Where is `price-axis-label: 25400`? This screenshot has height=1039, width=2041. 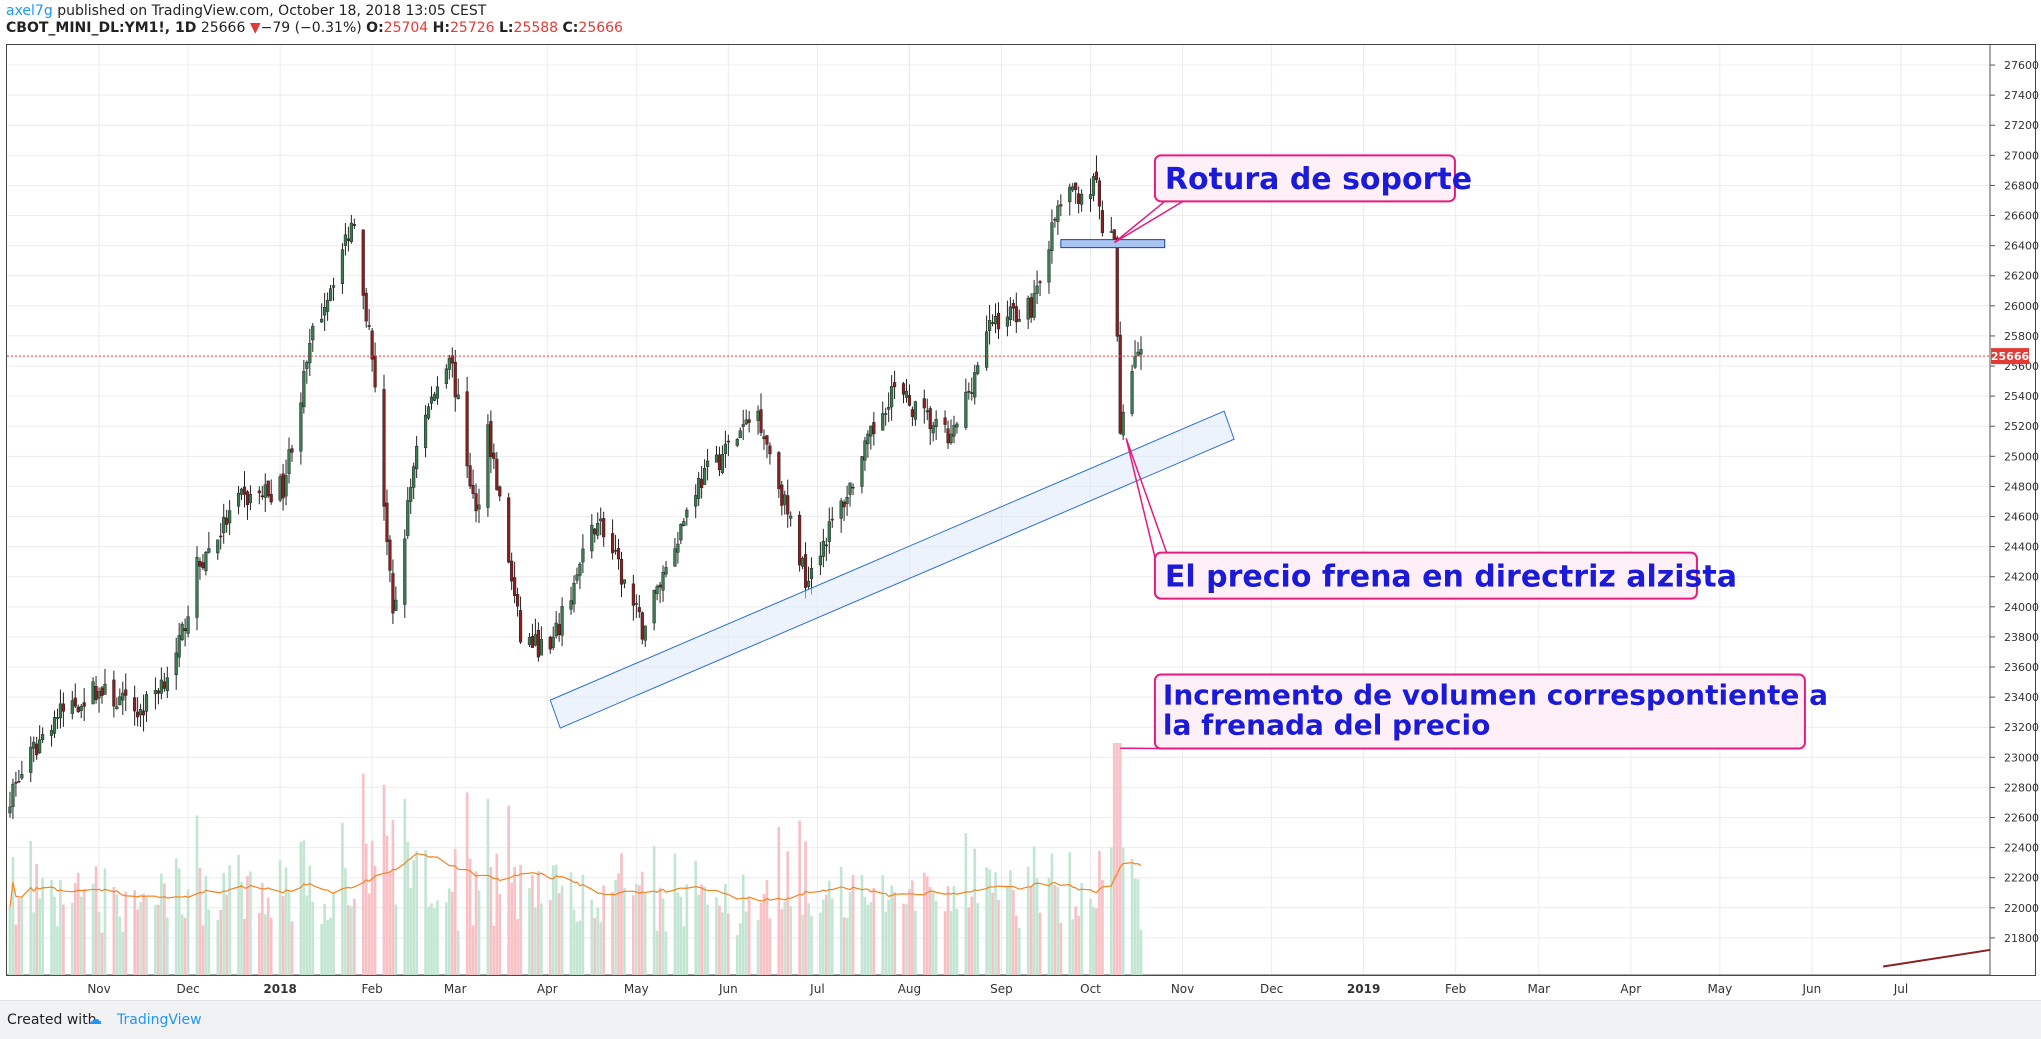 price-axis-label: 25400 is located at coordinates (2021, 396).